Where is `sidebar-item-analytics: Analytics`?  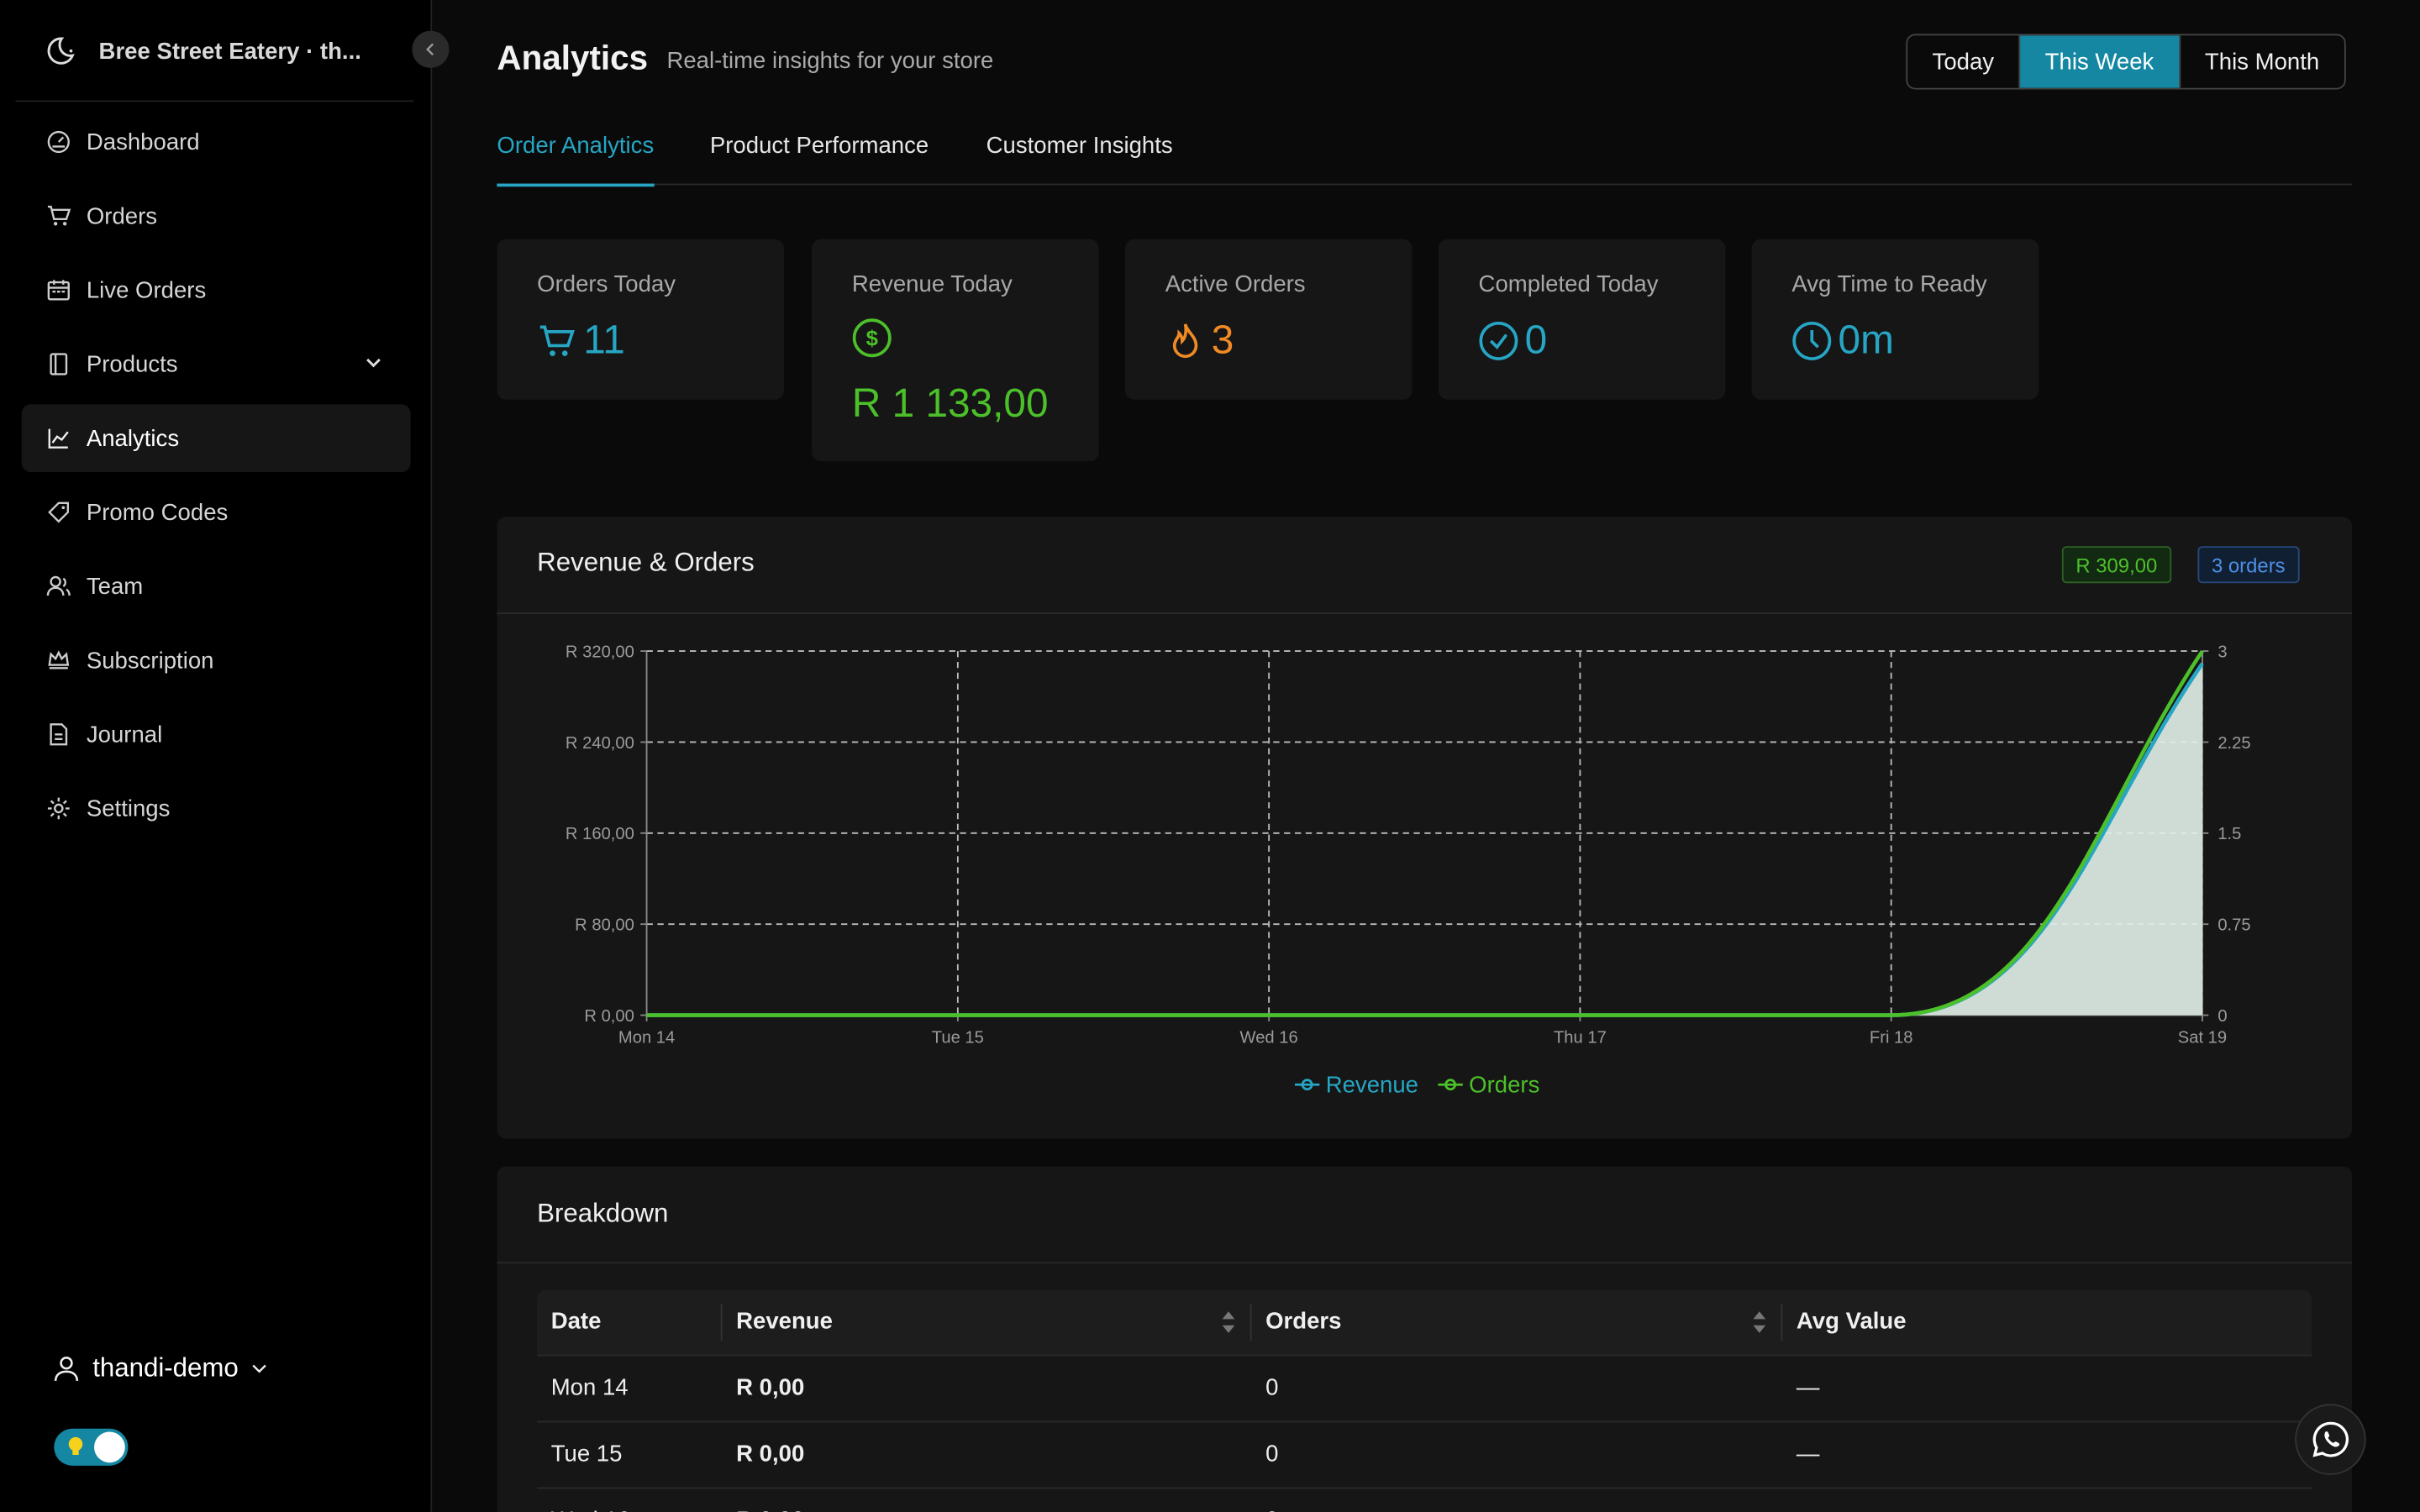
sidebar-item-analytics: Analytics is located at coordinates (216, 438).